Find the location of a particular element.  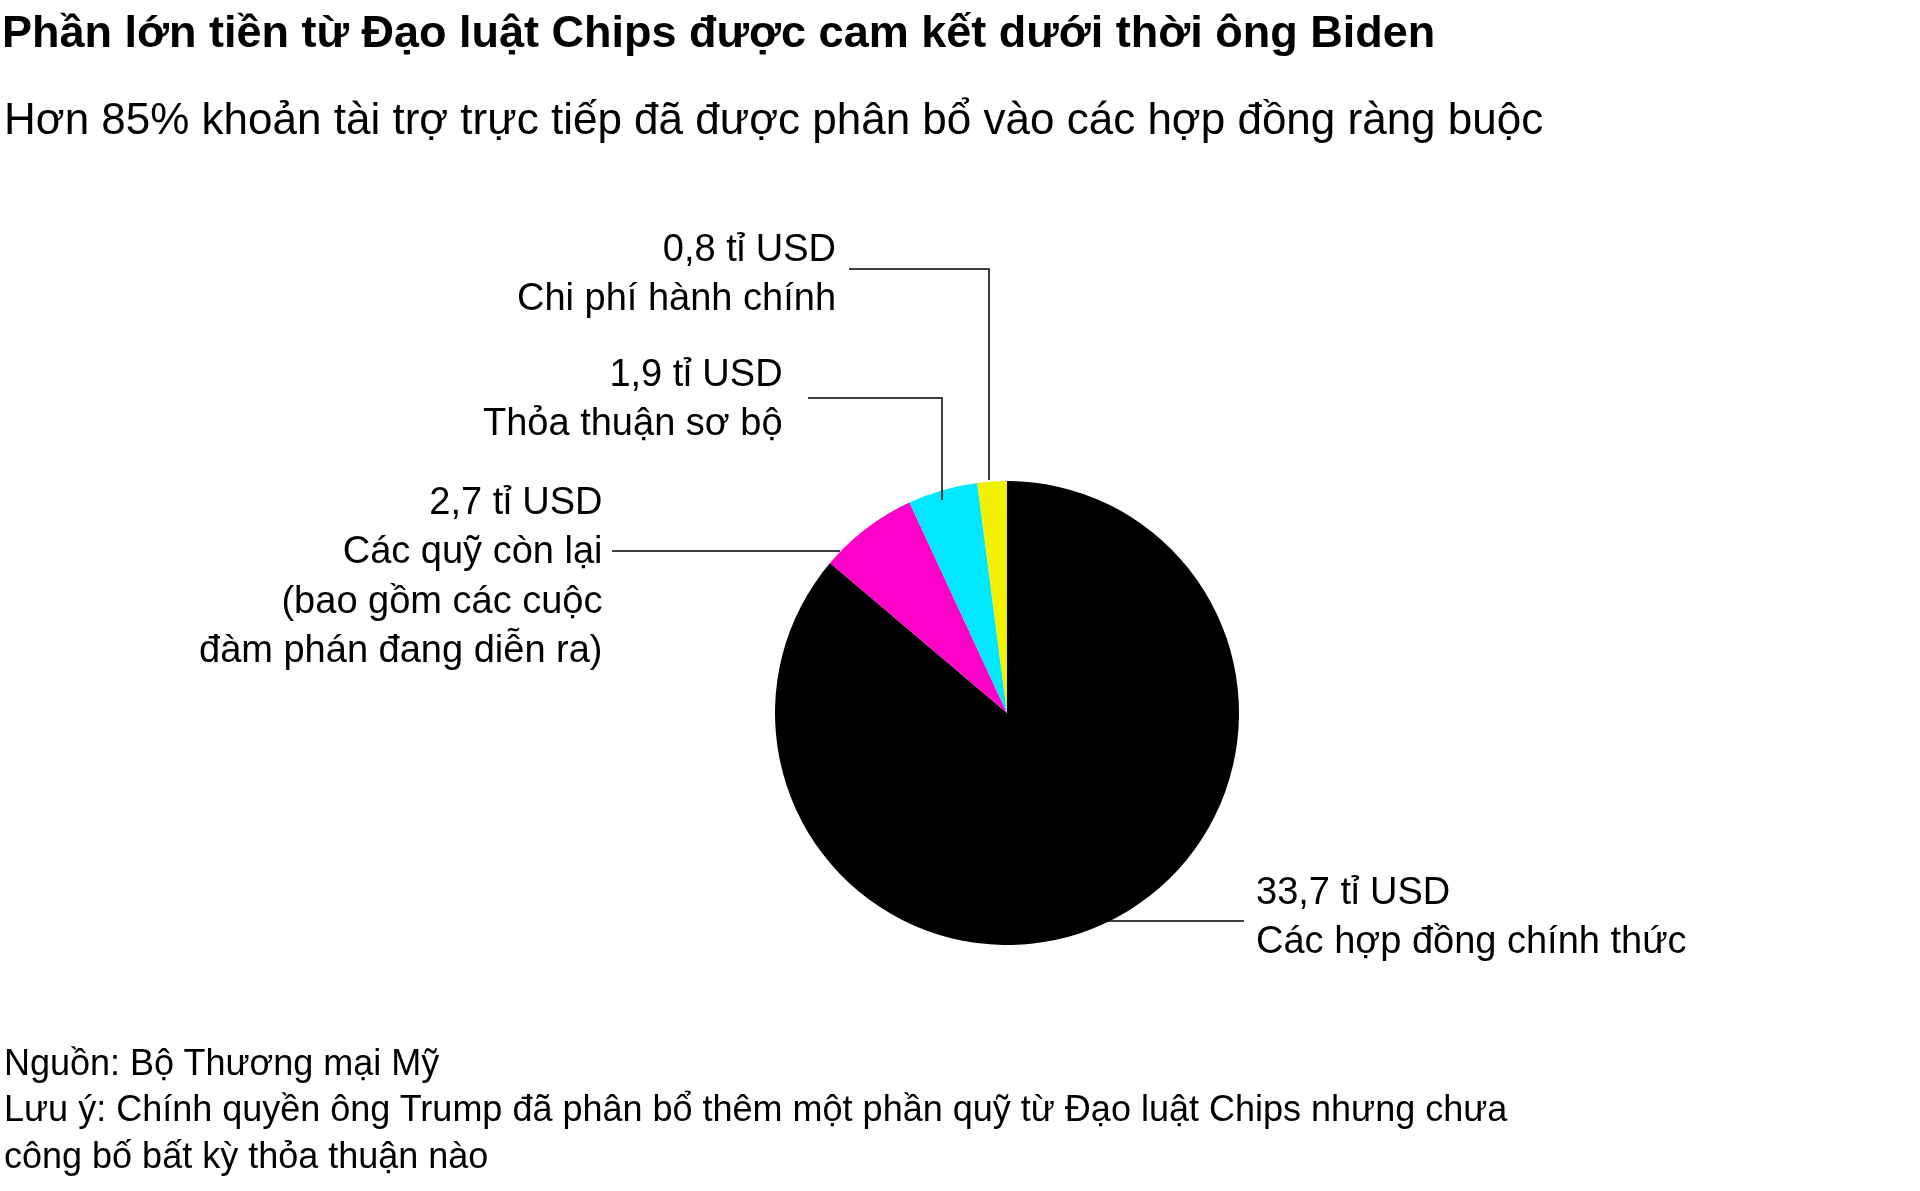

data-label: 33,7 tỉ USD is located at coordinates (1353, 891).